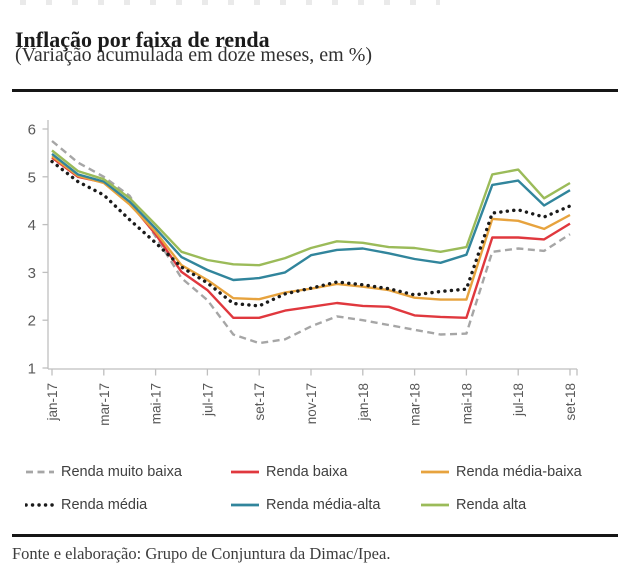 Image resolution: width=640 pixels, height=581 pixels. What do you see at coordinates (156, 403) in the screenshot?
I see `x-tick-label: mai-17` at bounding box center [156, 403].